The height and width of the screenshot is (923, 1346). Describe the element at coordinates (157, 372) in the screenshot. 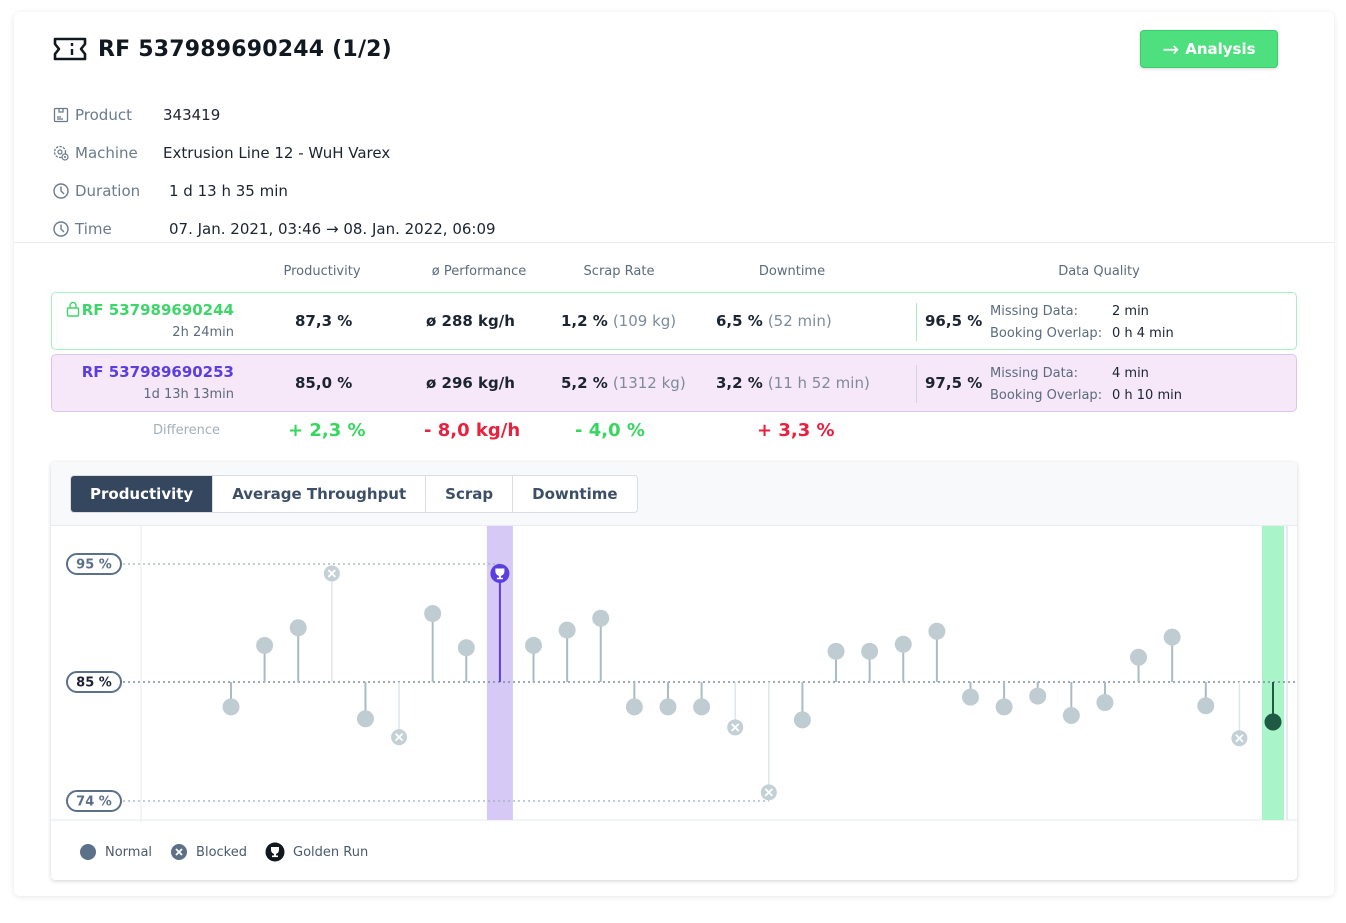

I see `run-id: RF 537989690253` at that location.